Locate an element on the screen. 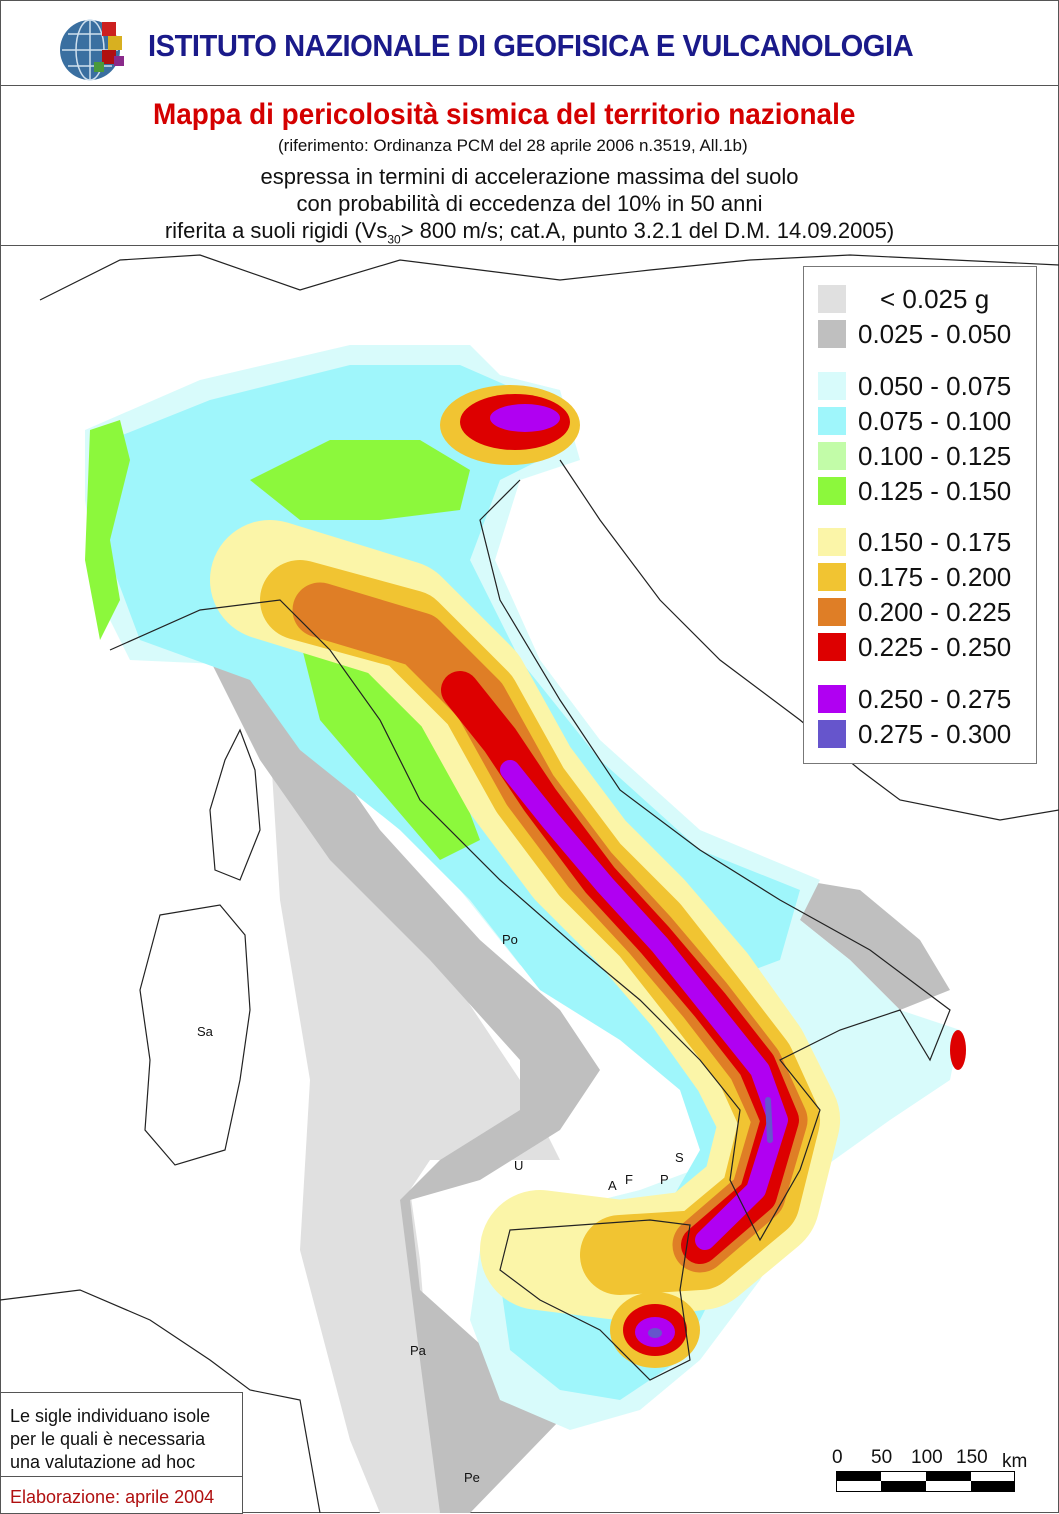 The image size is (1059, 1514). legend-label: 0.225 - 0.250 is located at coordinates (935, 646).